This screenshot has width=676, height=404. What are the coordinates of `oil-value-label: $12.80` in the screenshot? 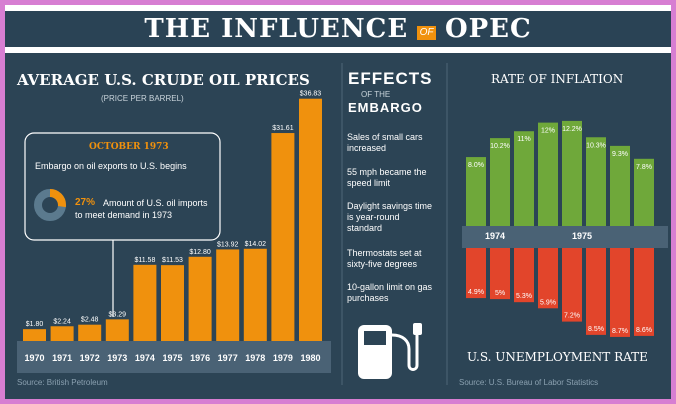 It's located at (200, 252).